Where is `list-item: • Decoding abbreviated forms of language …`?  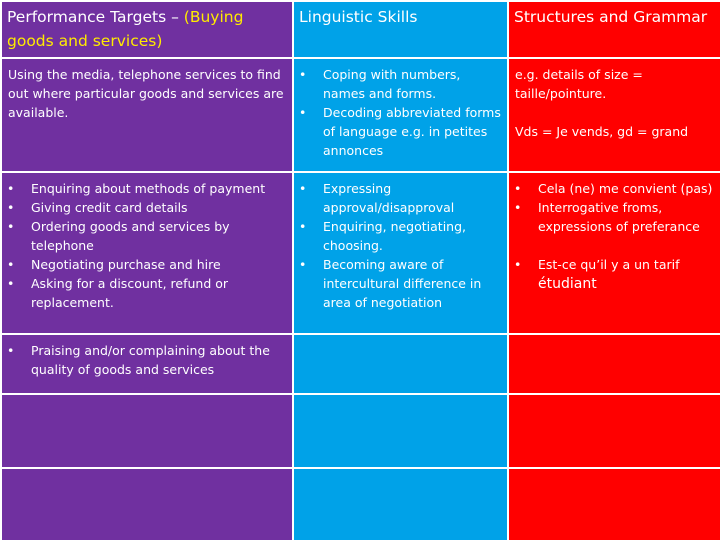 list-item: • Decoding abbreviated forms of language … is located at coordinates (400, 131).